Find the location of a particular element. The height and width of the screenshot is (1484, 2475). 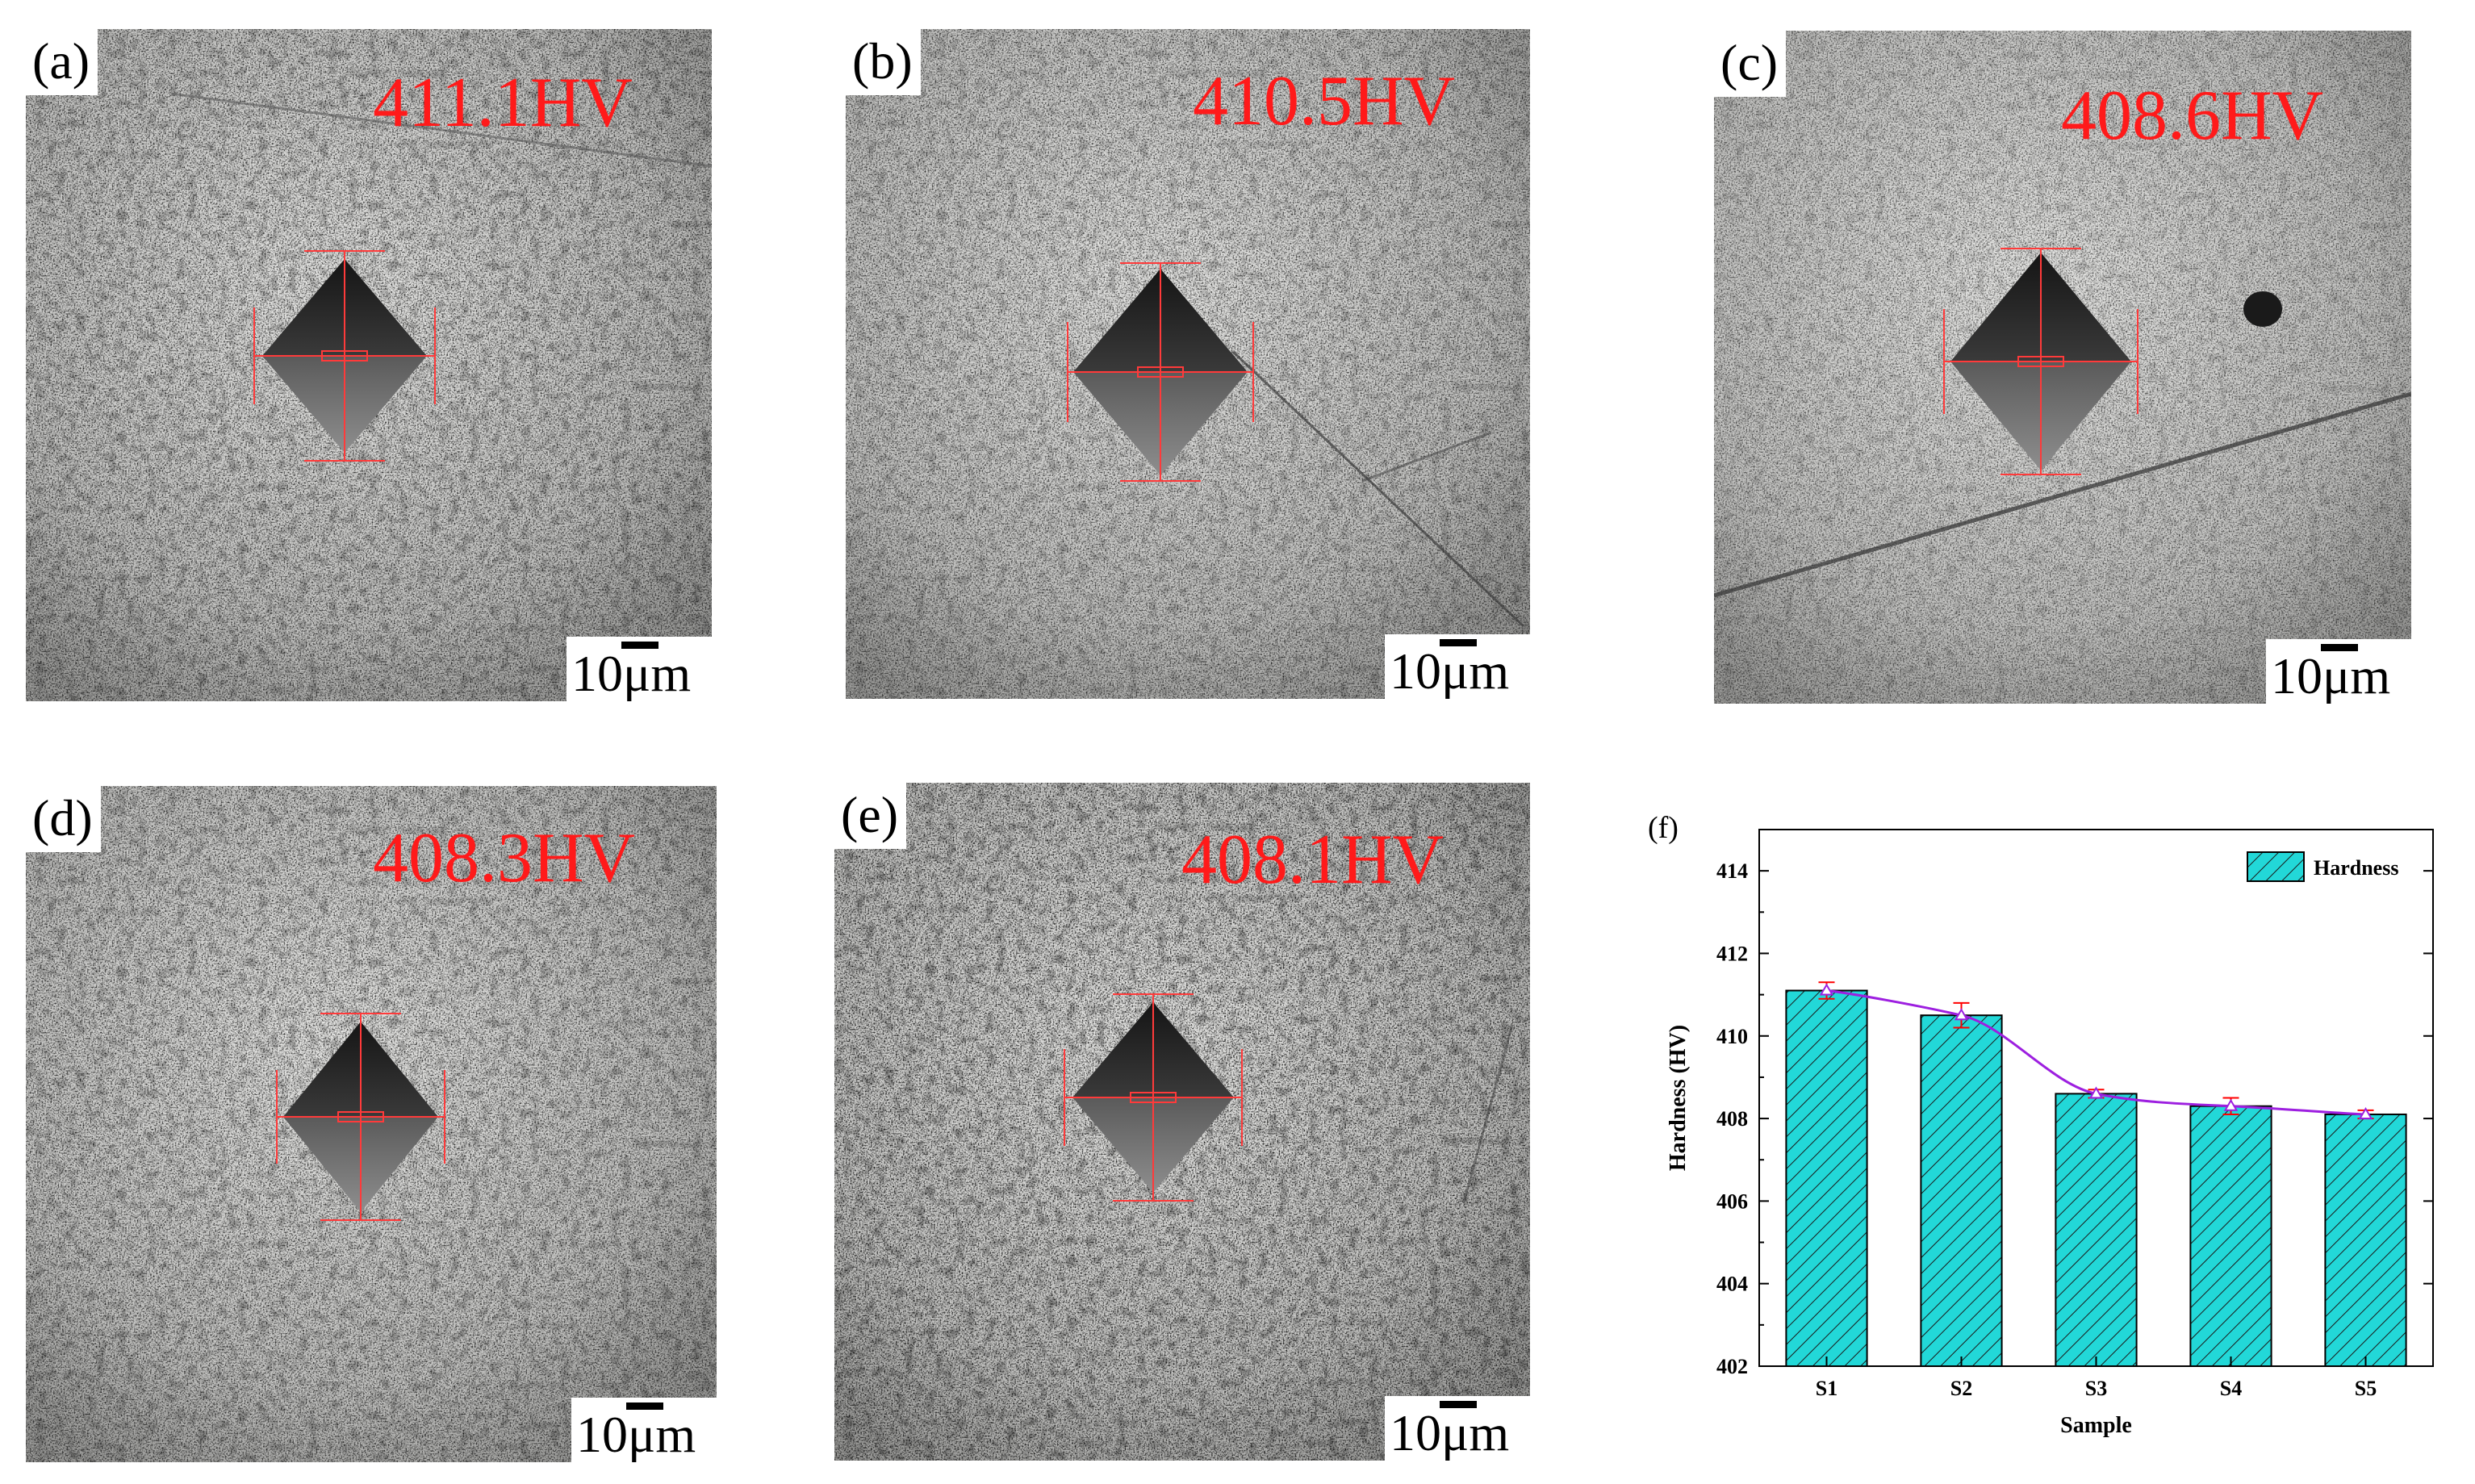

panel-letter: (e) is located at coordinates (870, 816).